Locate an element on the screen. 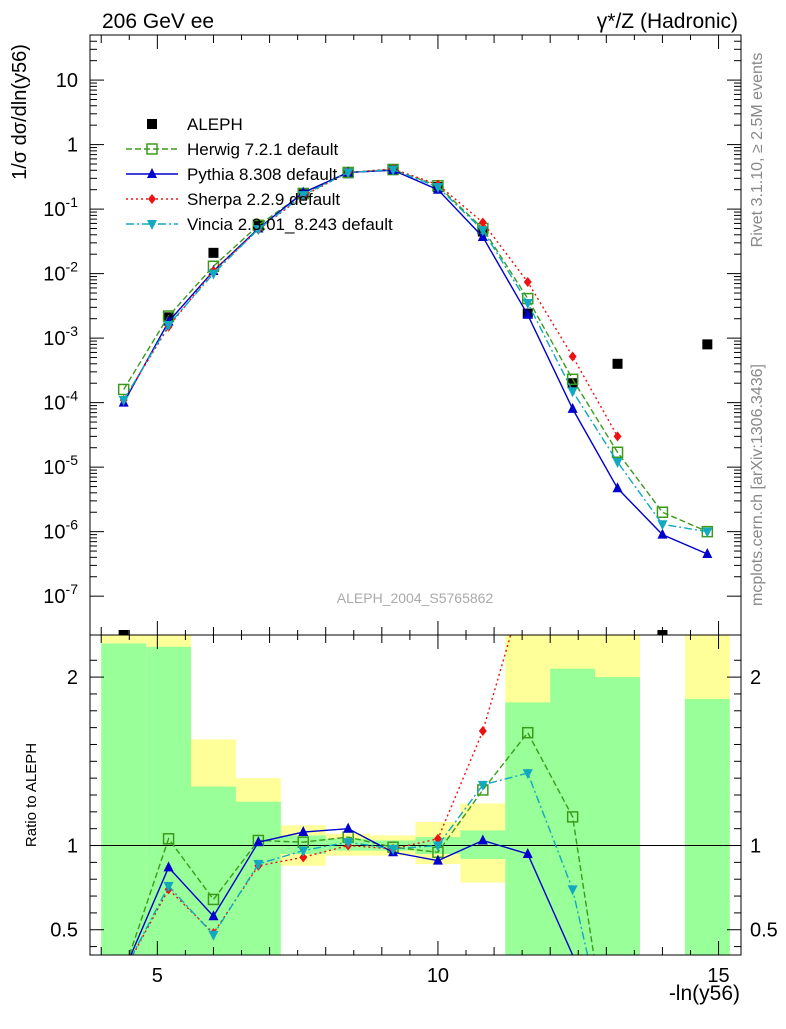 Image resolution: width=786 pixels, height=1029 pixels. ratio-xlabel: -ln(y56) is located at coordinates (704, 993).